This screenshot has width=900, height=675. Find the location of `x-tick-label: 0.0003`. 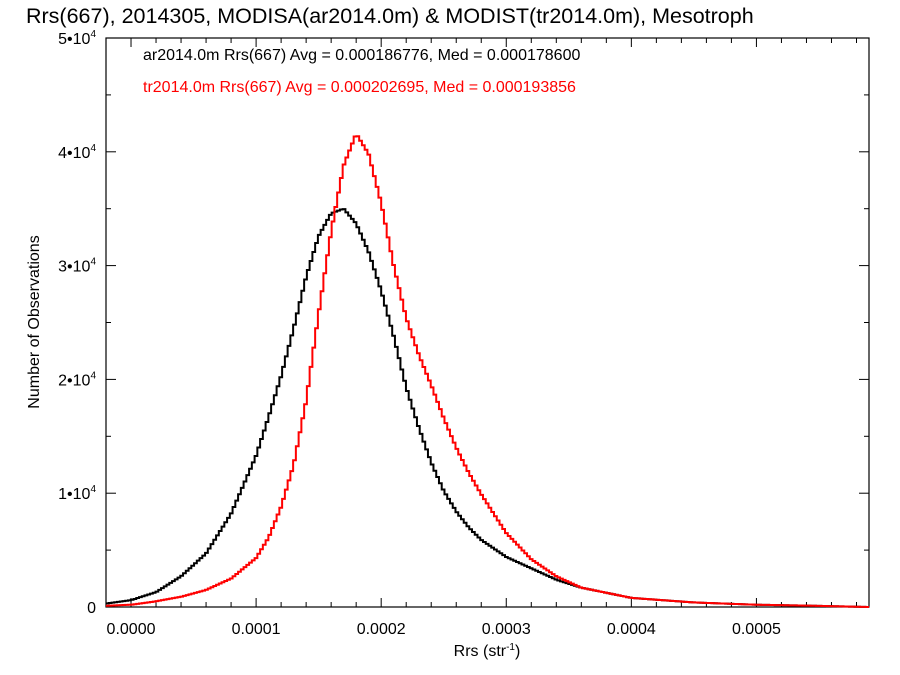

x-tick-label: 0.0003 is located at coordinates (506, 629).